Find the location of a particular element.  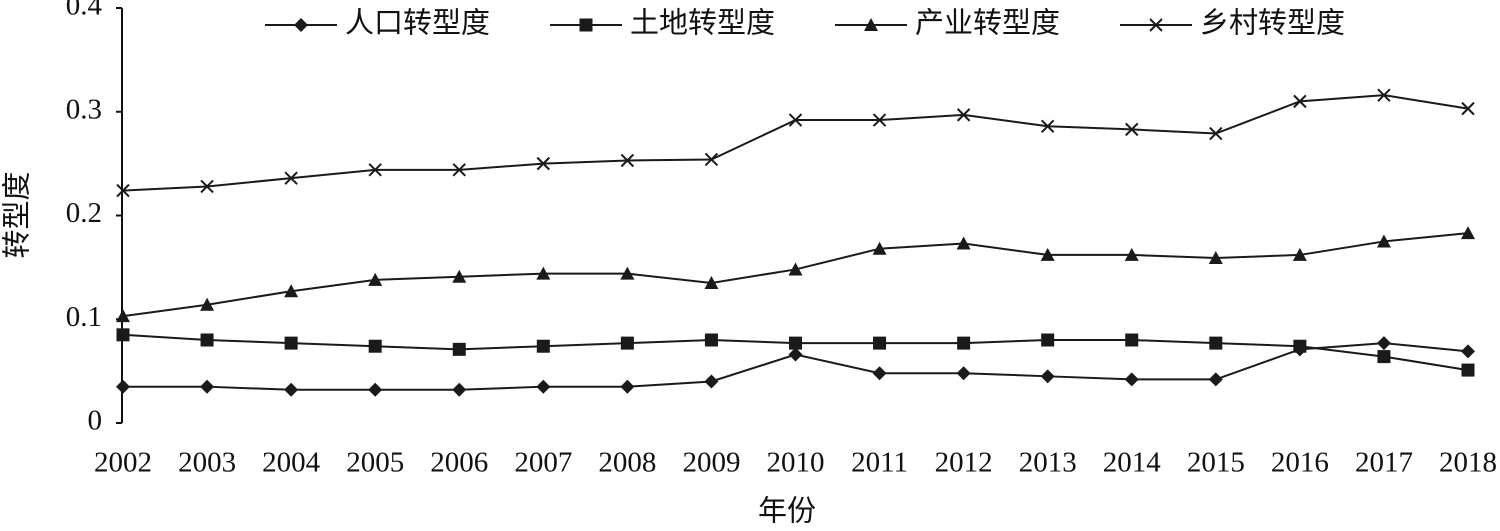

x-tick-label: 2014 is located at coordinates (1132, 463).